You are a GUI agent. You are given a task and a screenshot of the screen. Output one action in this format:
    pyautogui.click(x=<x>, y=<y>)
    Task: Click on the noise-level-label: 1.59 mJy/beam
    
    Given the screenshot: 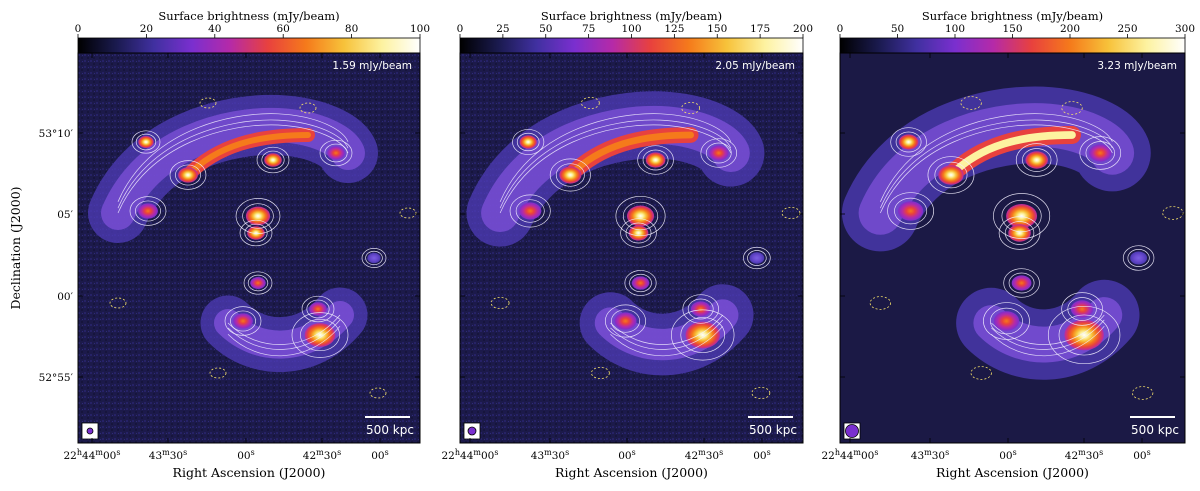 What is the action you would take?
    pyautogui.click(x=372, y=66)
    